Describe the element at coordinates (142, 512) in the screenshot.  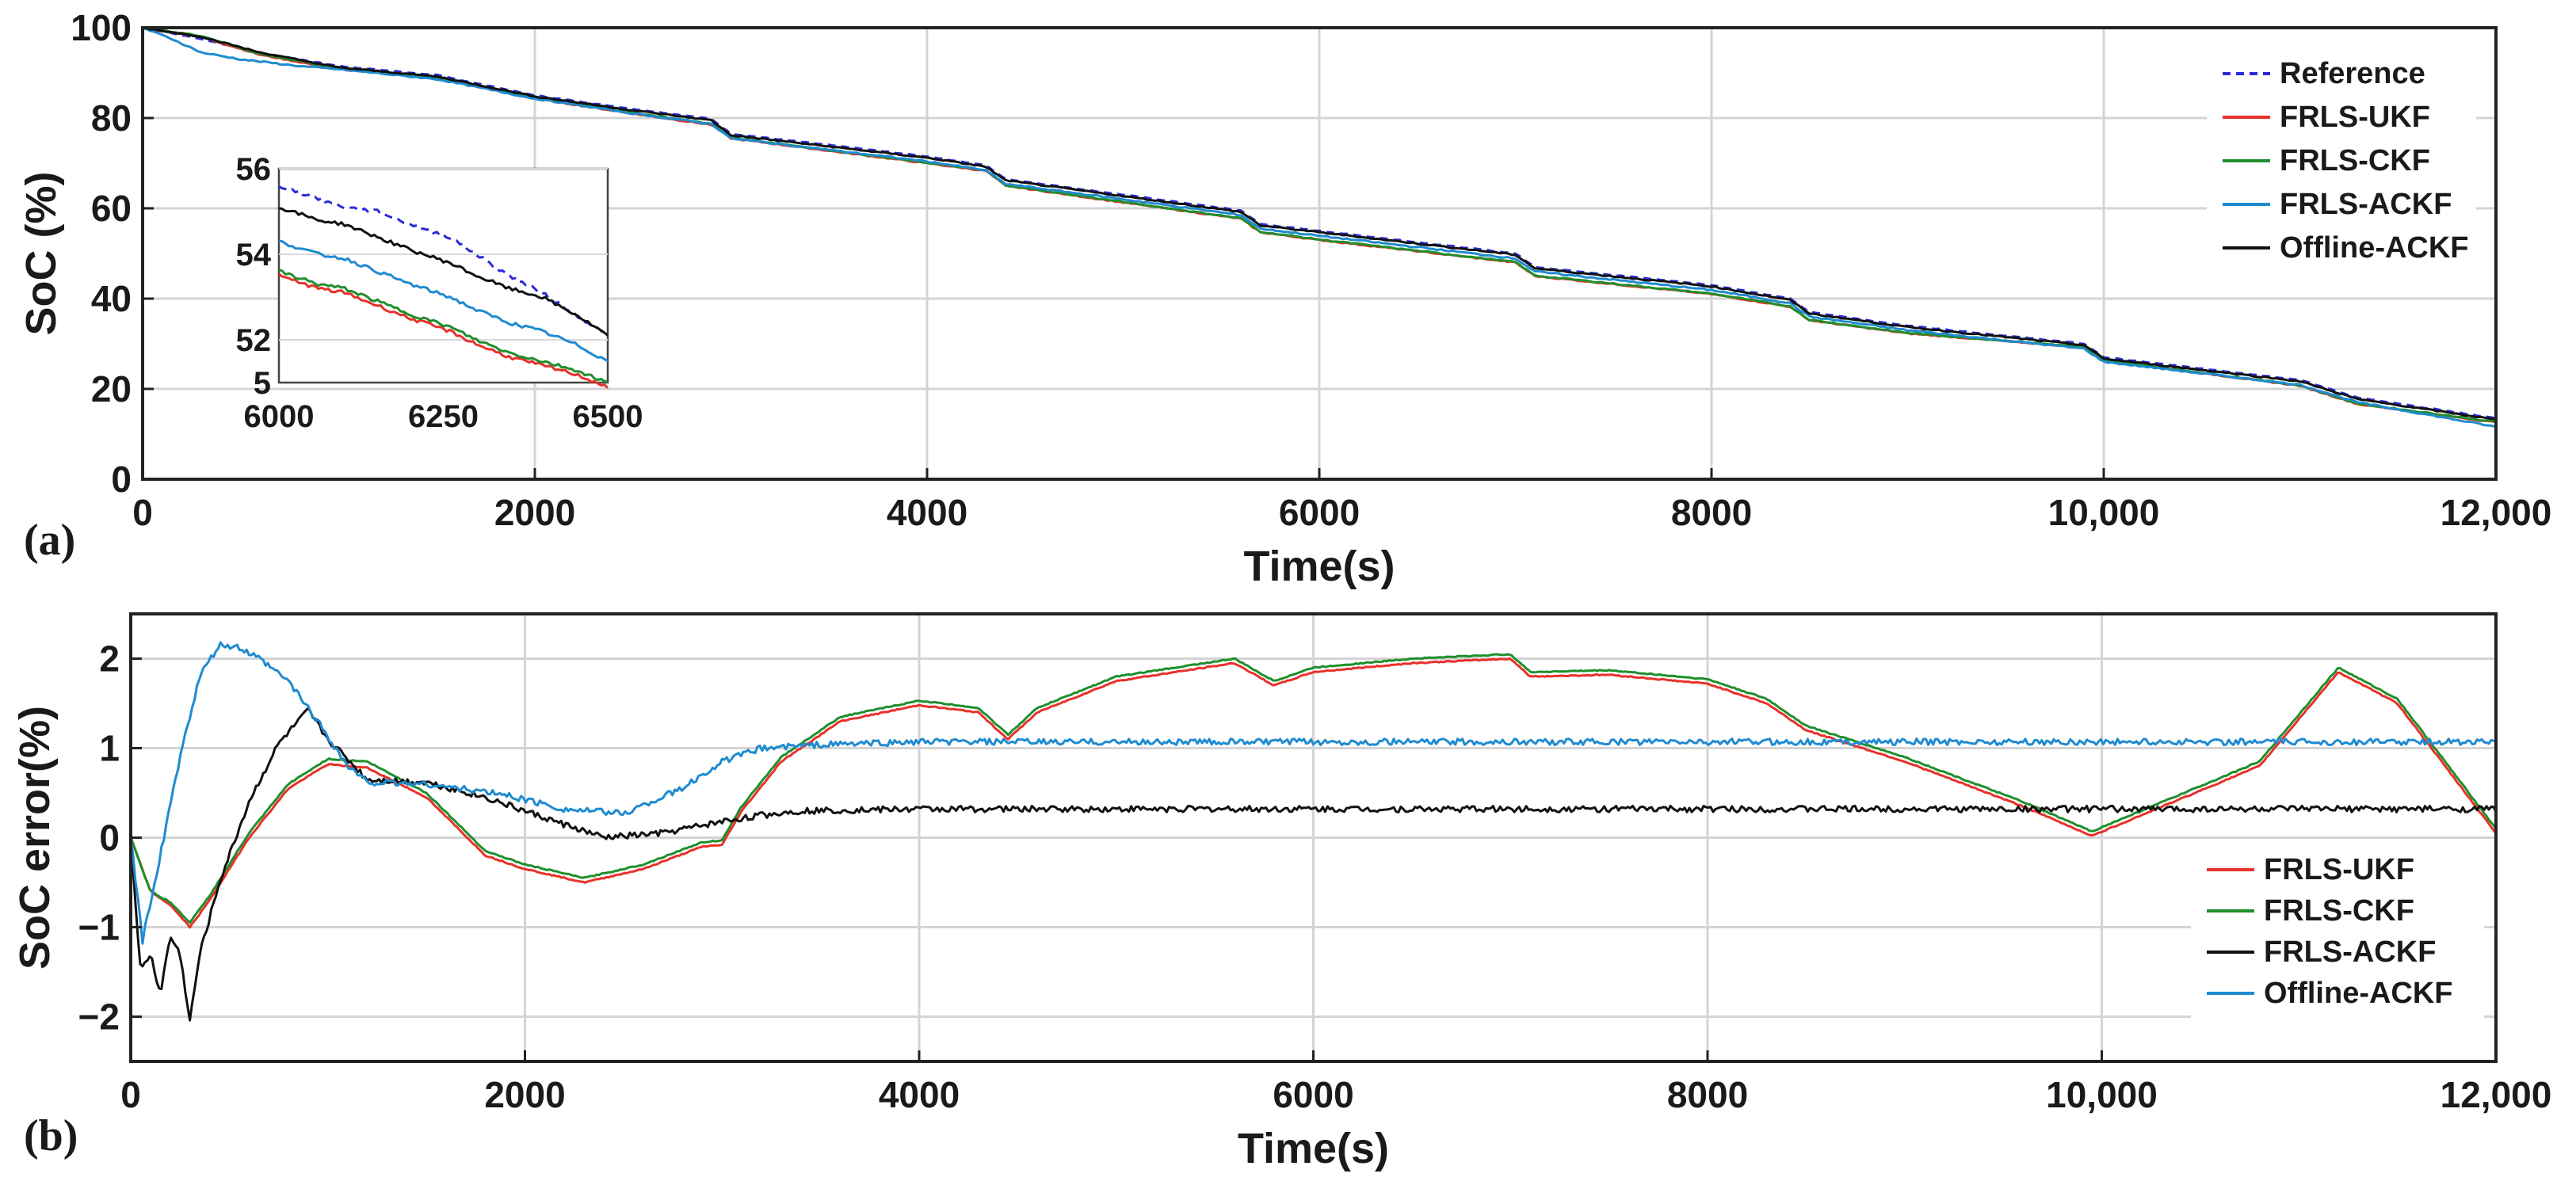
I see `a-x-tick-label: 0` at that location.